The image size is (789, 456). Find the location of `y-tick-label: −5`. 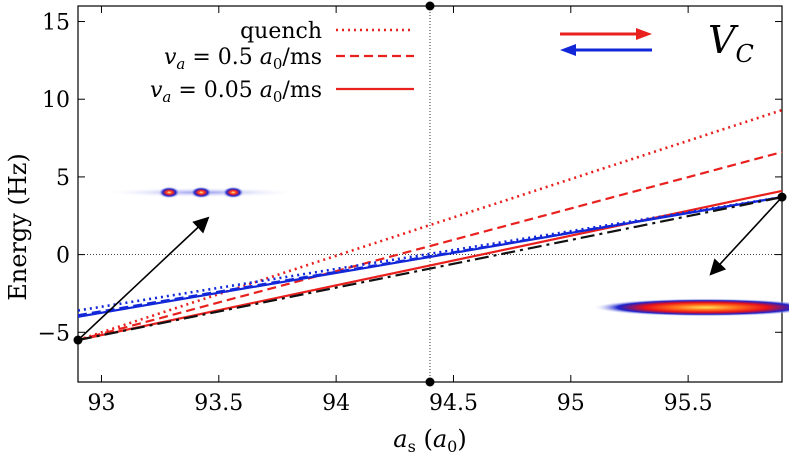

y-tick-label: −5 is located at coordinates (54, 333).